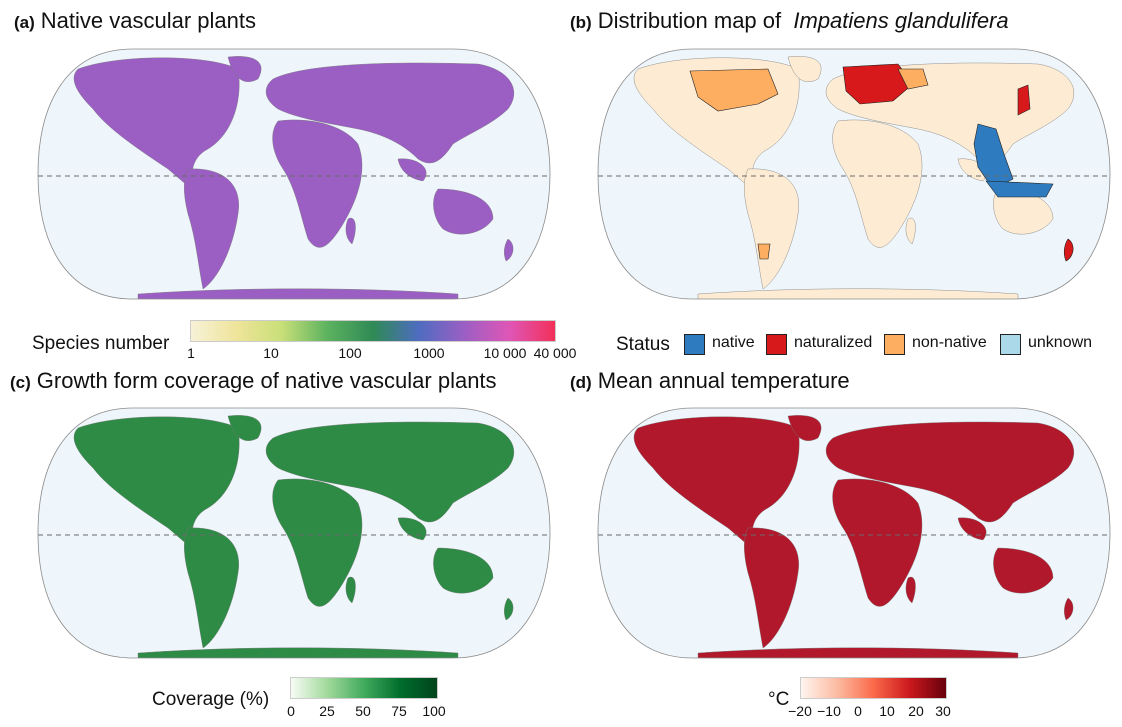  Describe the element at coordinates (364, 688) in the screenshot. I see `legend-coverage-colorbar` at that location.